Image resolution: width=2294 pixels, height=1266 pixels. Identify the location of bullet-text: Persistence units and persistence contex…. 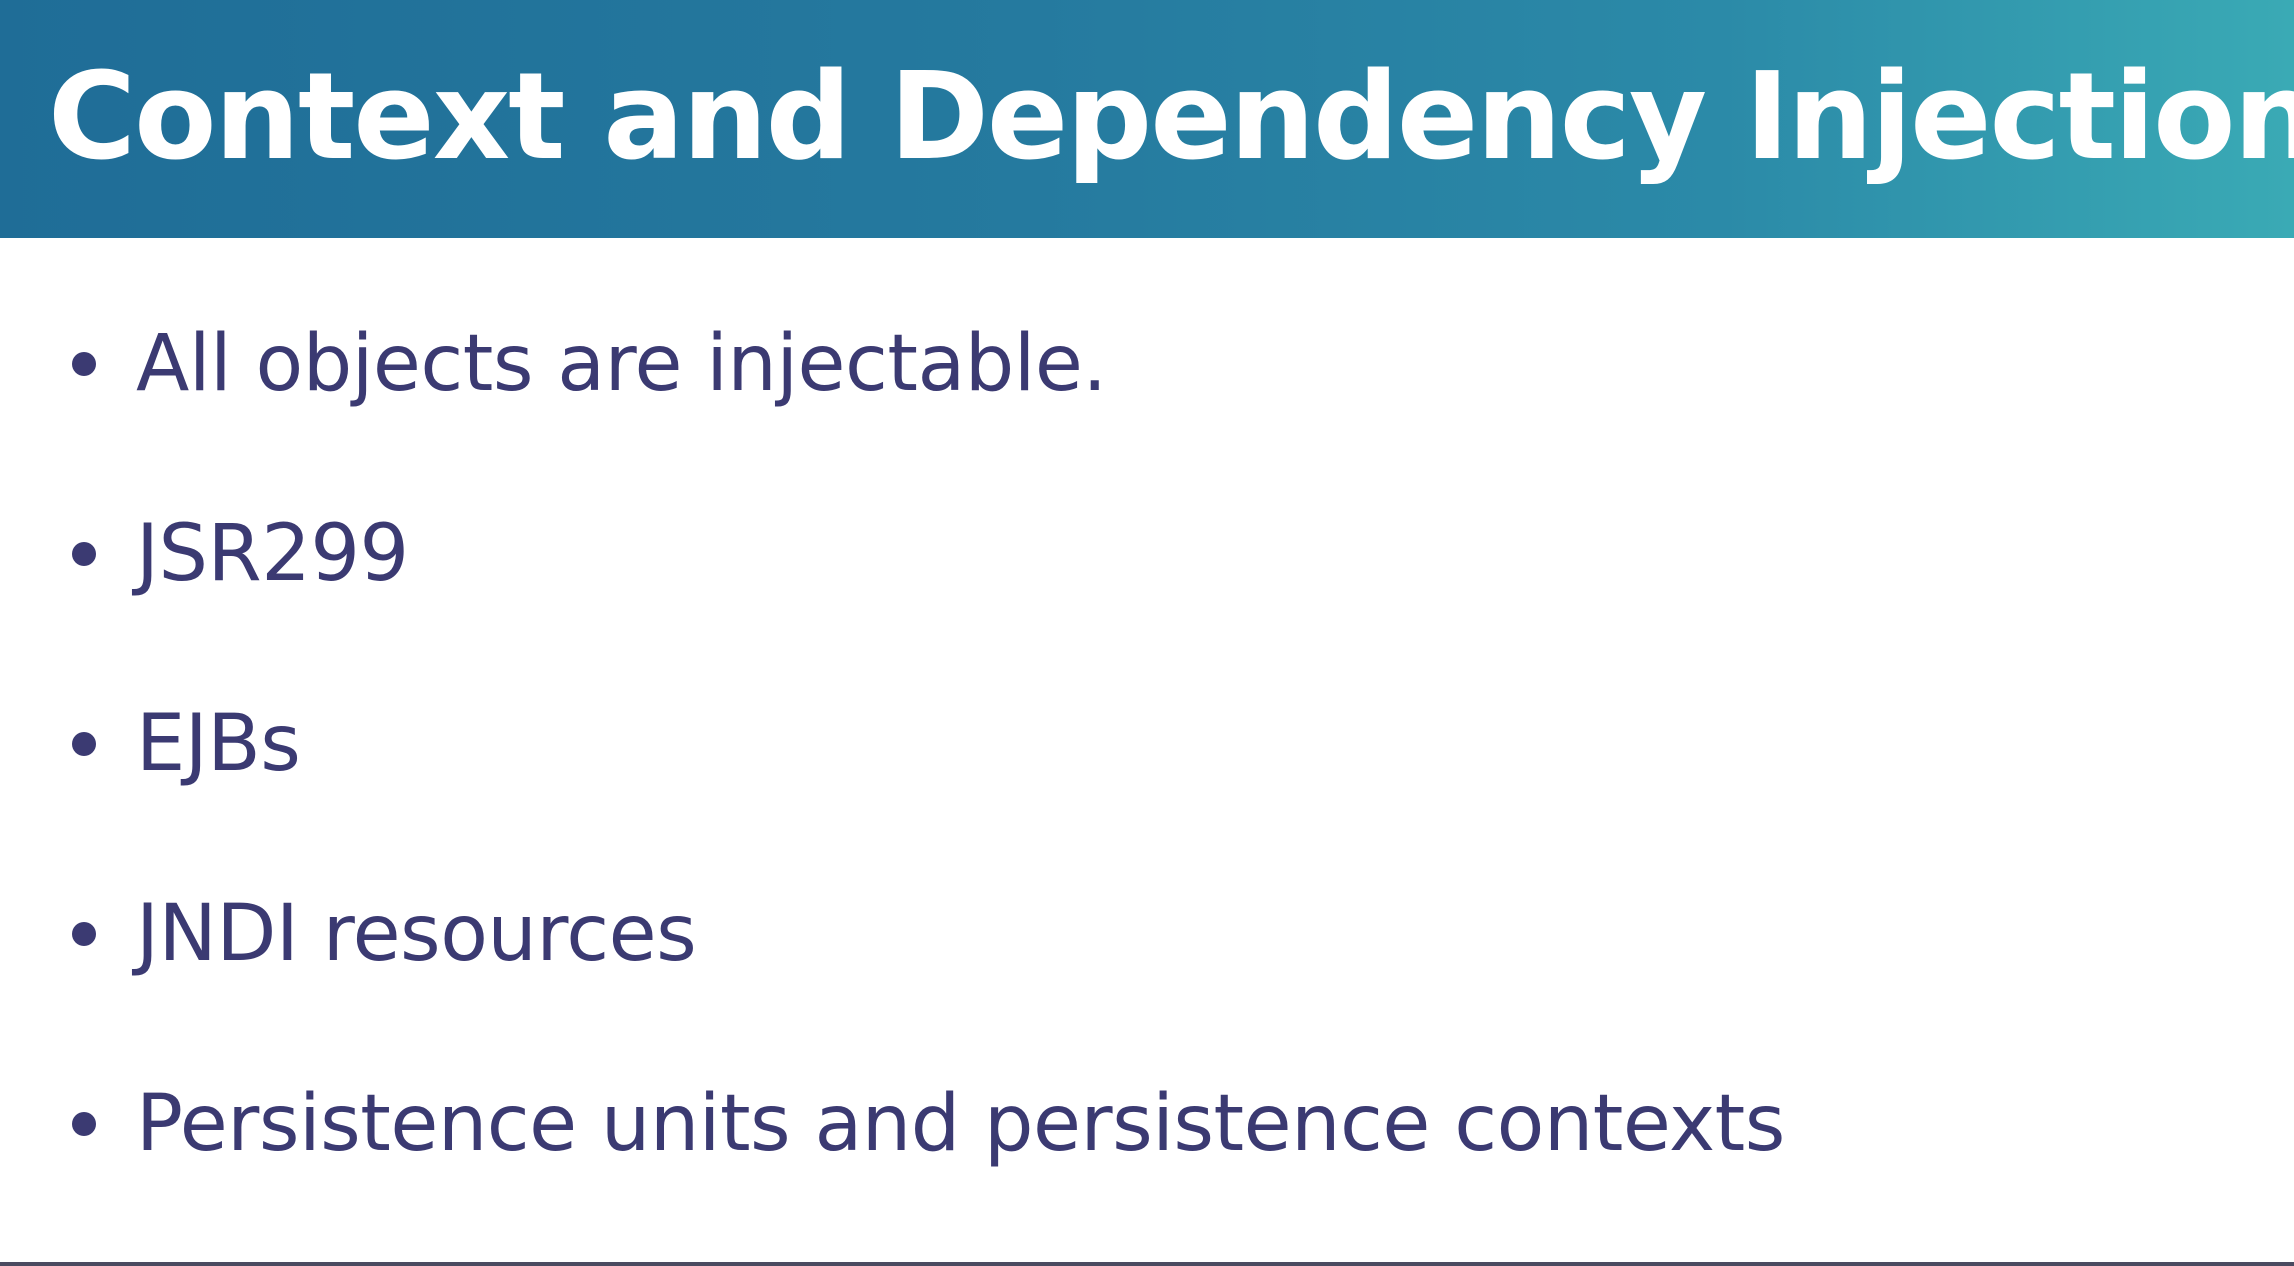
(960, 1124).